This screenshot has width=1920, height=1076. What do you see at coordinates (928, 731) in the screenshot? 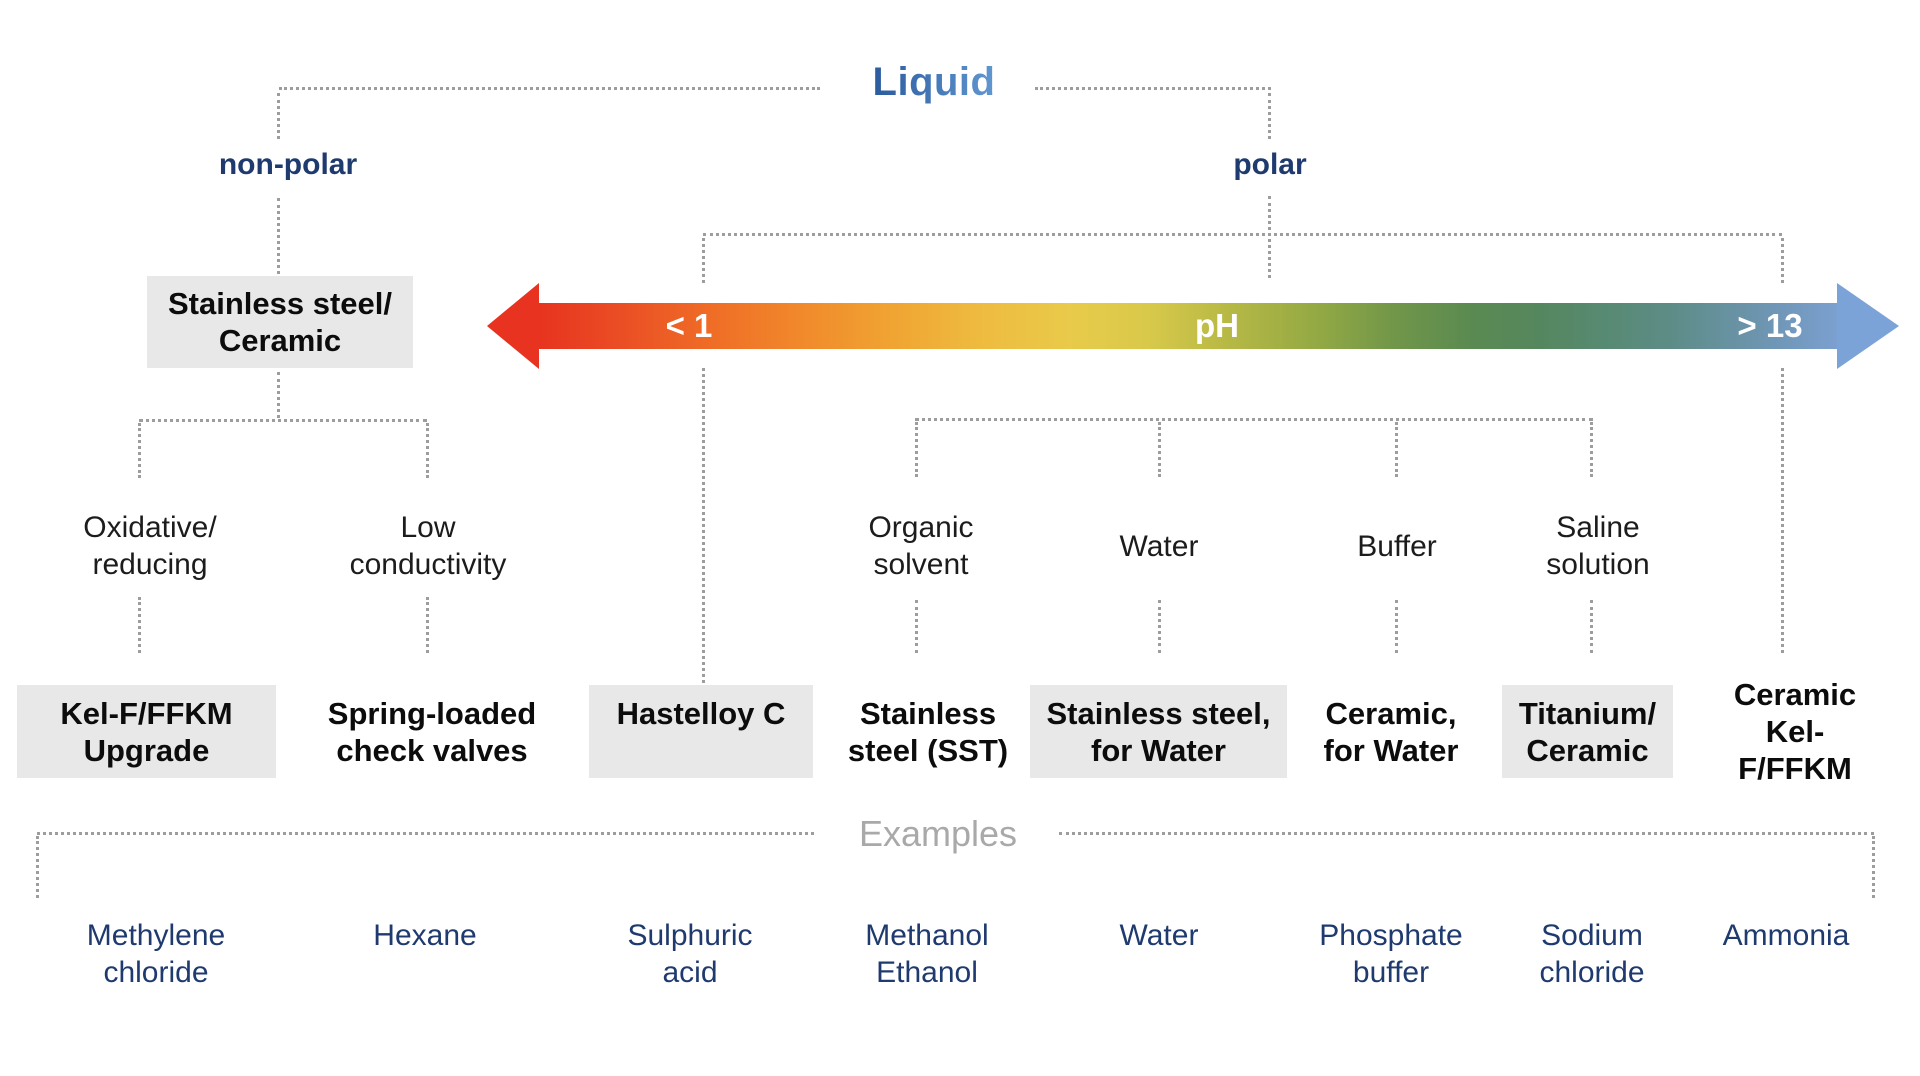
I see `material-stainless-steel-sst: Stainless steel (SST)` at bounding box center [928, 731].